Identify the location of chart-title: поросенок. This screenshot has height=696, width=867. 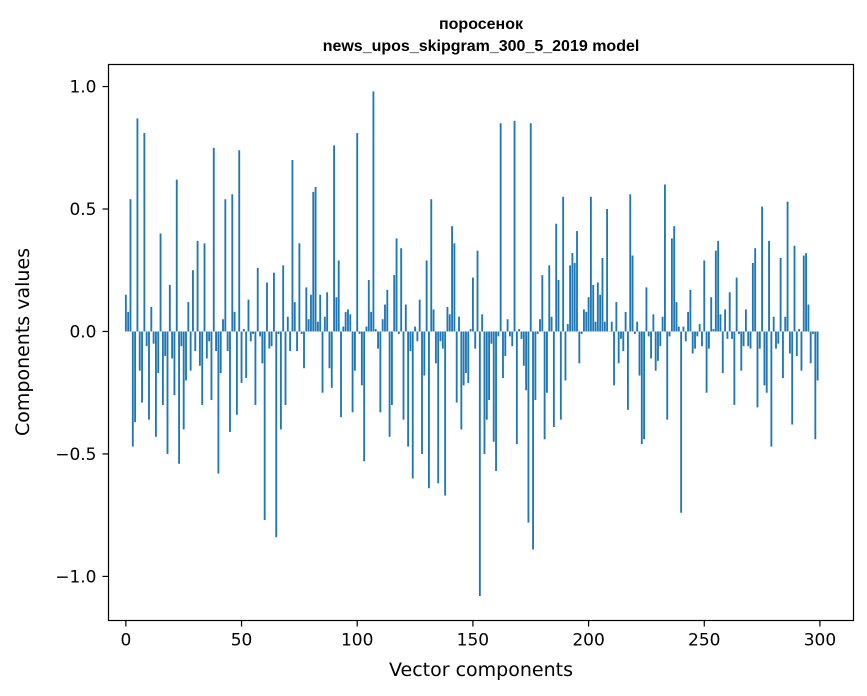
(481, 24).